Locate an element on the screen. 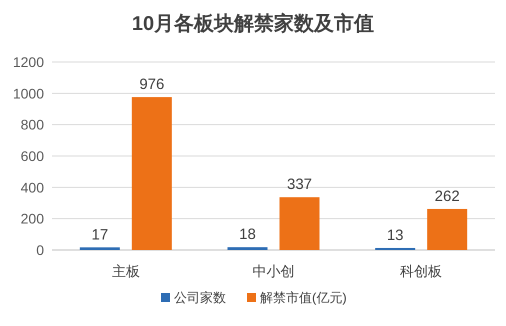  y-tick-label: 200 is located at coordinates (32, 218).